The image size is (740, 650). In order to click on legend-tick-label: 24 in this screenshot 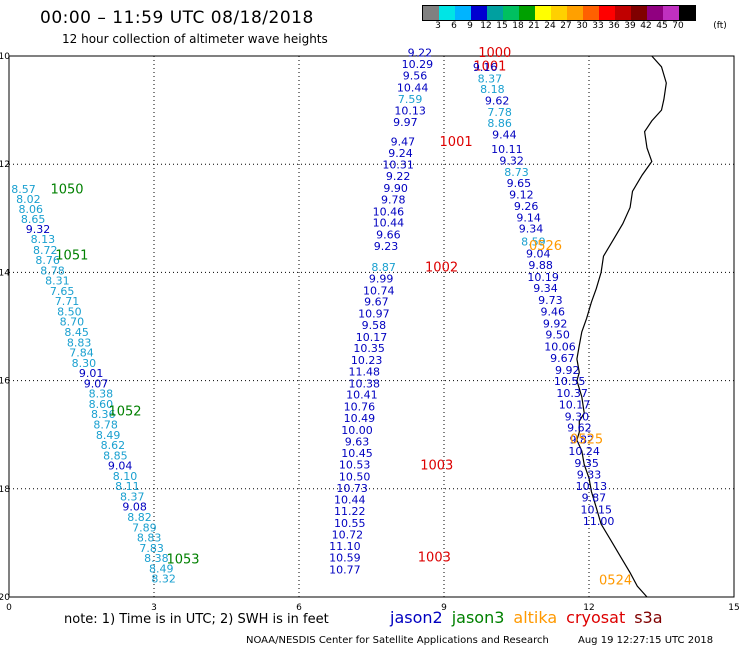, I will do `click(550, 26)`.